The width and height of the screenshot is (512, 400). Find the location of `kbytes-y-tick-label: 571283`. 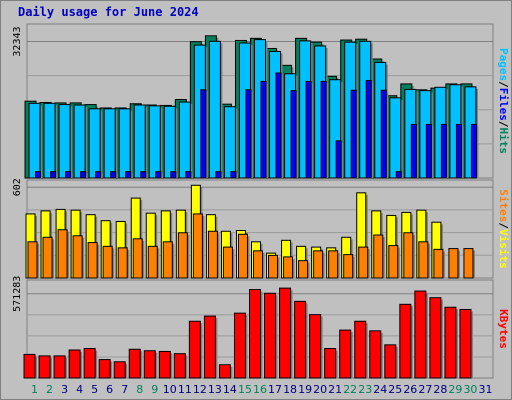

kbytes-y-tick-label: 571283 is located at coordinates (17, 294).